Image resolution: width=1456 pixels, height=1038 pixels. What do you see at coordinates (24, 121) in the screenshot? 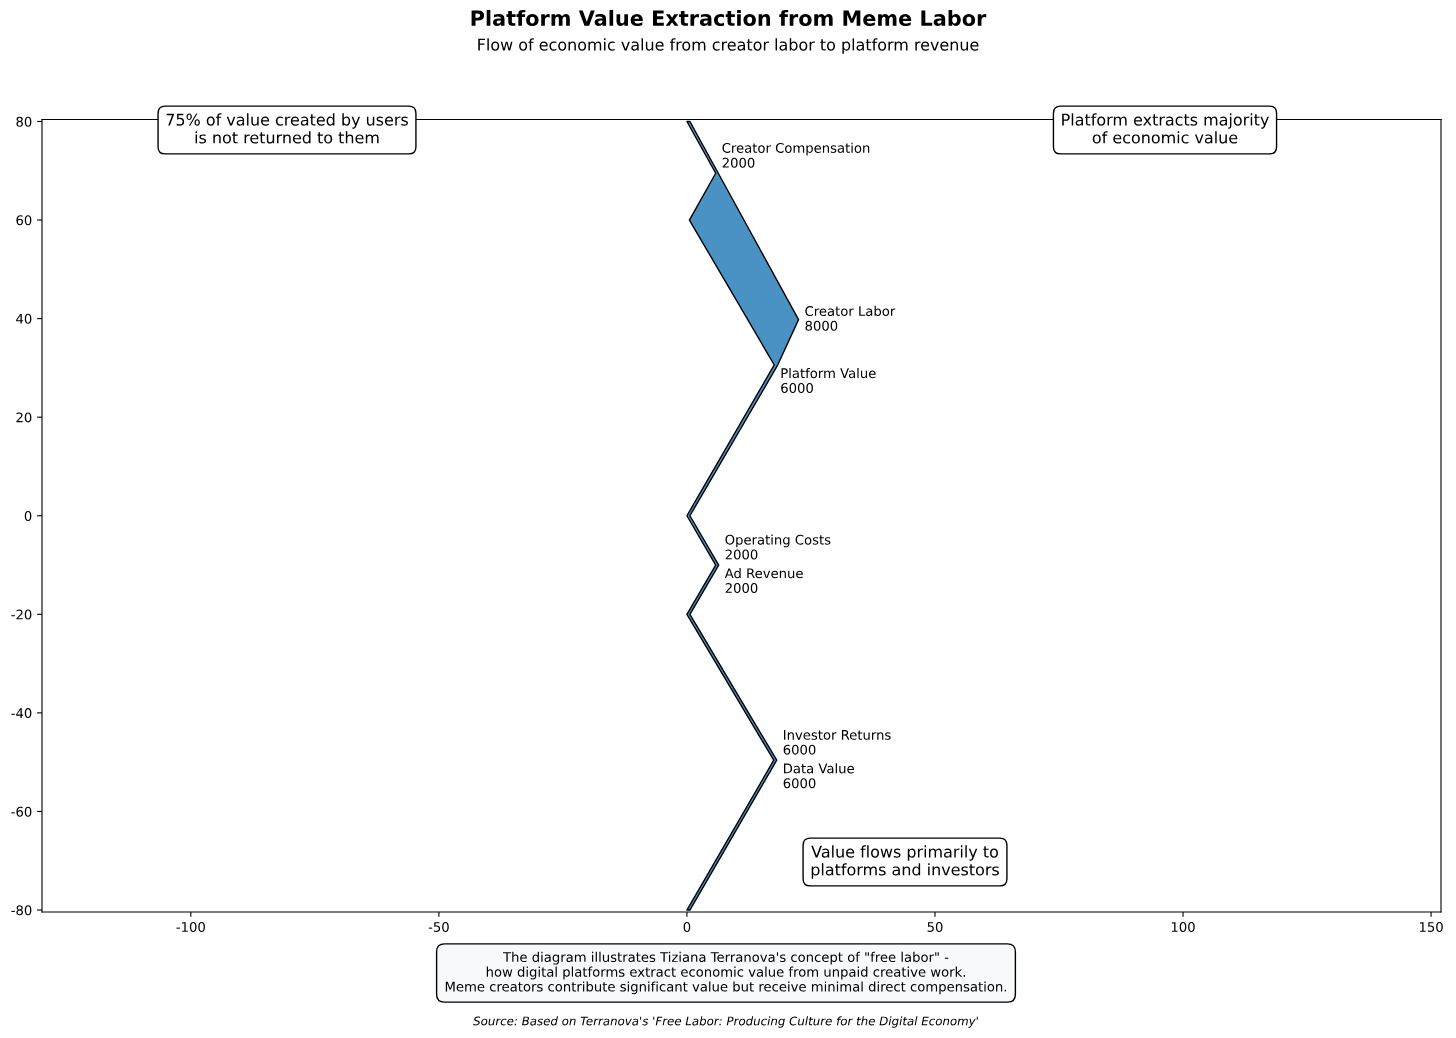
I see `y-tick-label: 80` at bounding box center [24, 121].